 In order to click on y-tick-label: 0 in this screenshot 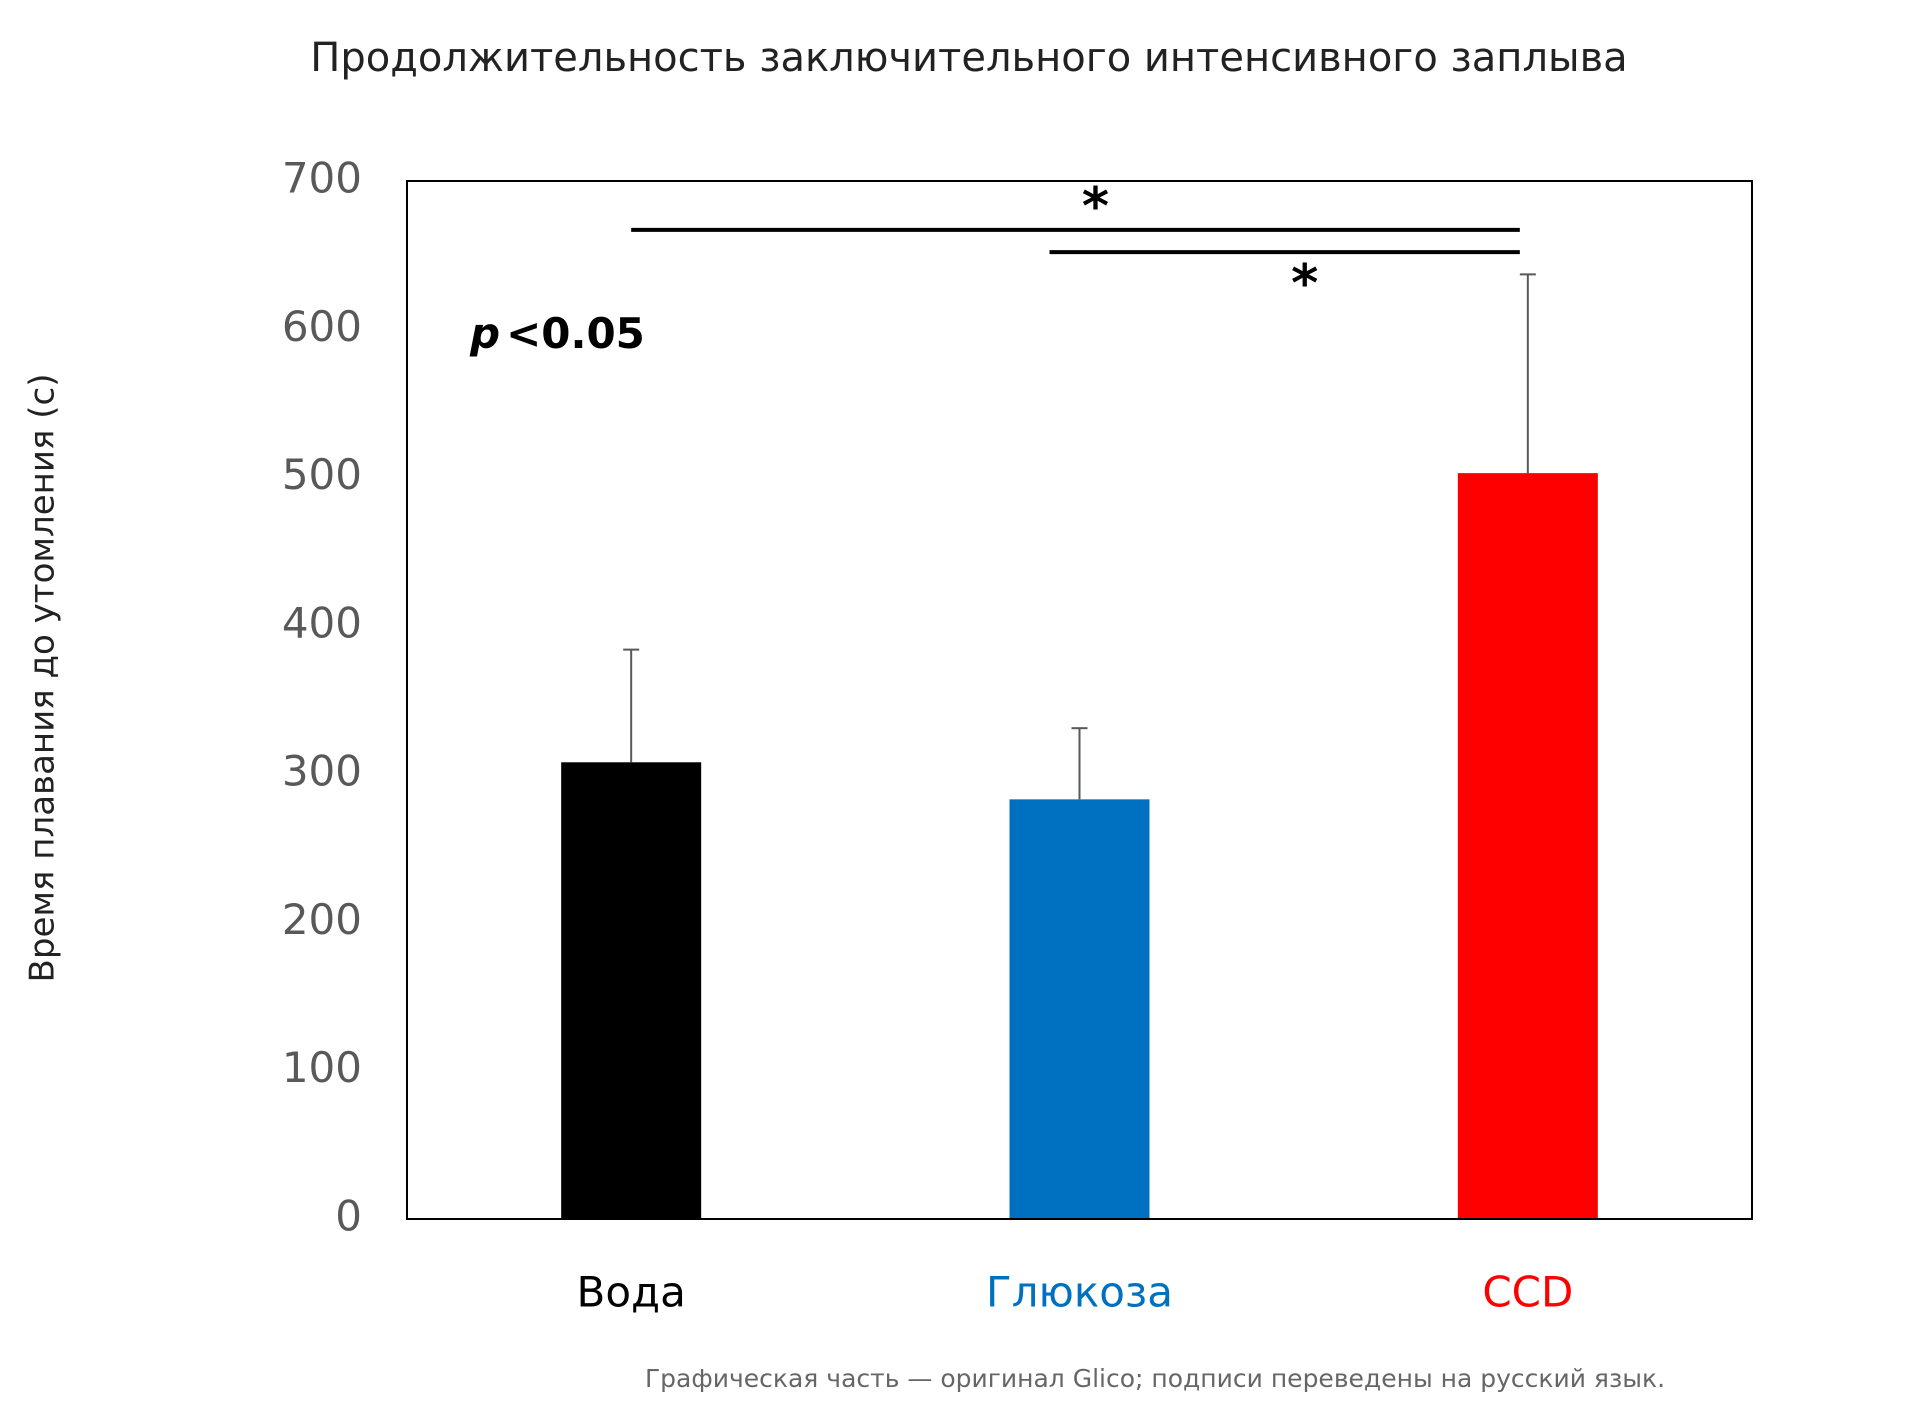, I will do `click(348, 1216)`.